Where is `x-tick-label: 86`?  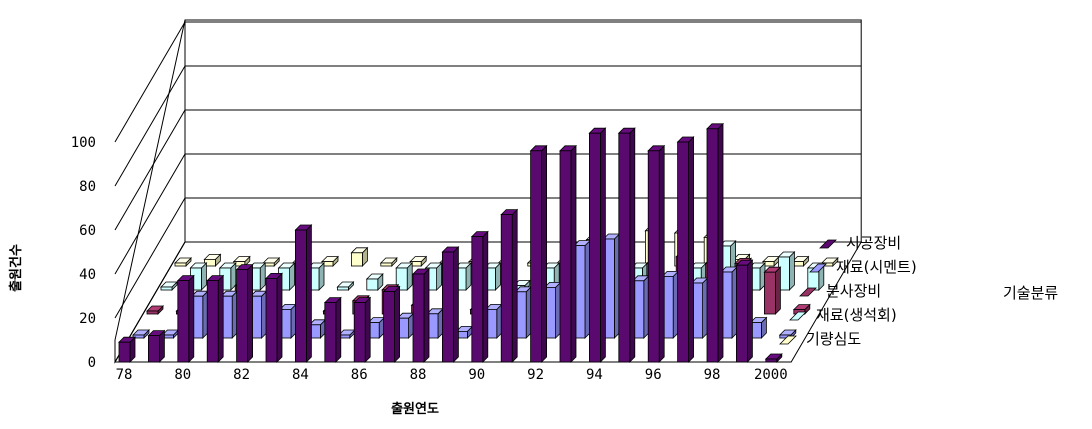 x-tick-label: 86 is located at coordinates (359, 375).